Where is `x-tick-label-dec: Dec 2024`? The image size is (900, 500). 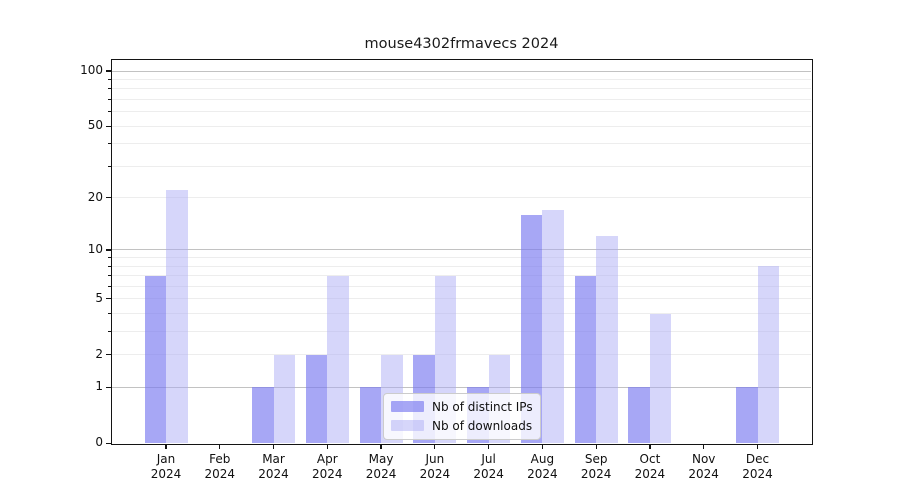 x-tick-label-dec: Dec 2024 is located at coordinates (757, 466).